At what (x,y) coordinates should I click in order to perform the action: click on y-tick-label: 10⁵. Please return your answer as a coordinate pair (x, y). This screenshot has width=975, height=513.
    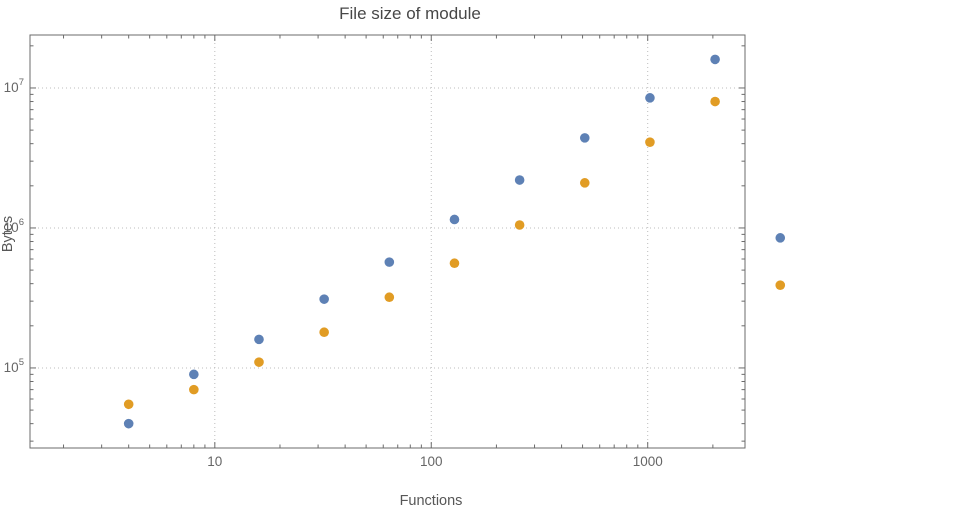
    Looking at the image, I should click on (14, 366).